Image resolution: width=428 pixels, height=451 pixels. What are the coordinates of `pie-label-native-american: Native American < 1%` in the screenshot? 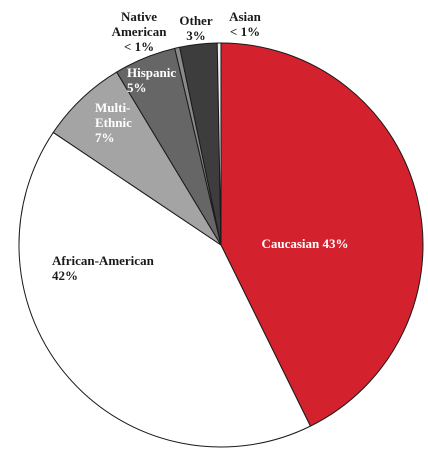 It's located at (140, 31).